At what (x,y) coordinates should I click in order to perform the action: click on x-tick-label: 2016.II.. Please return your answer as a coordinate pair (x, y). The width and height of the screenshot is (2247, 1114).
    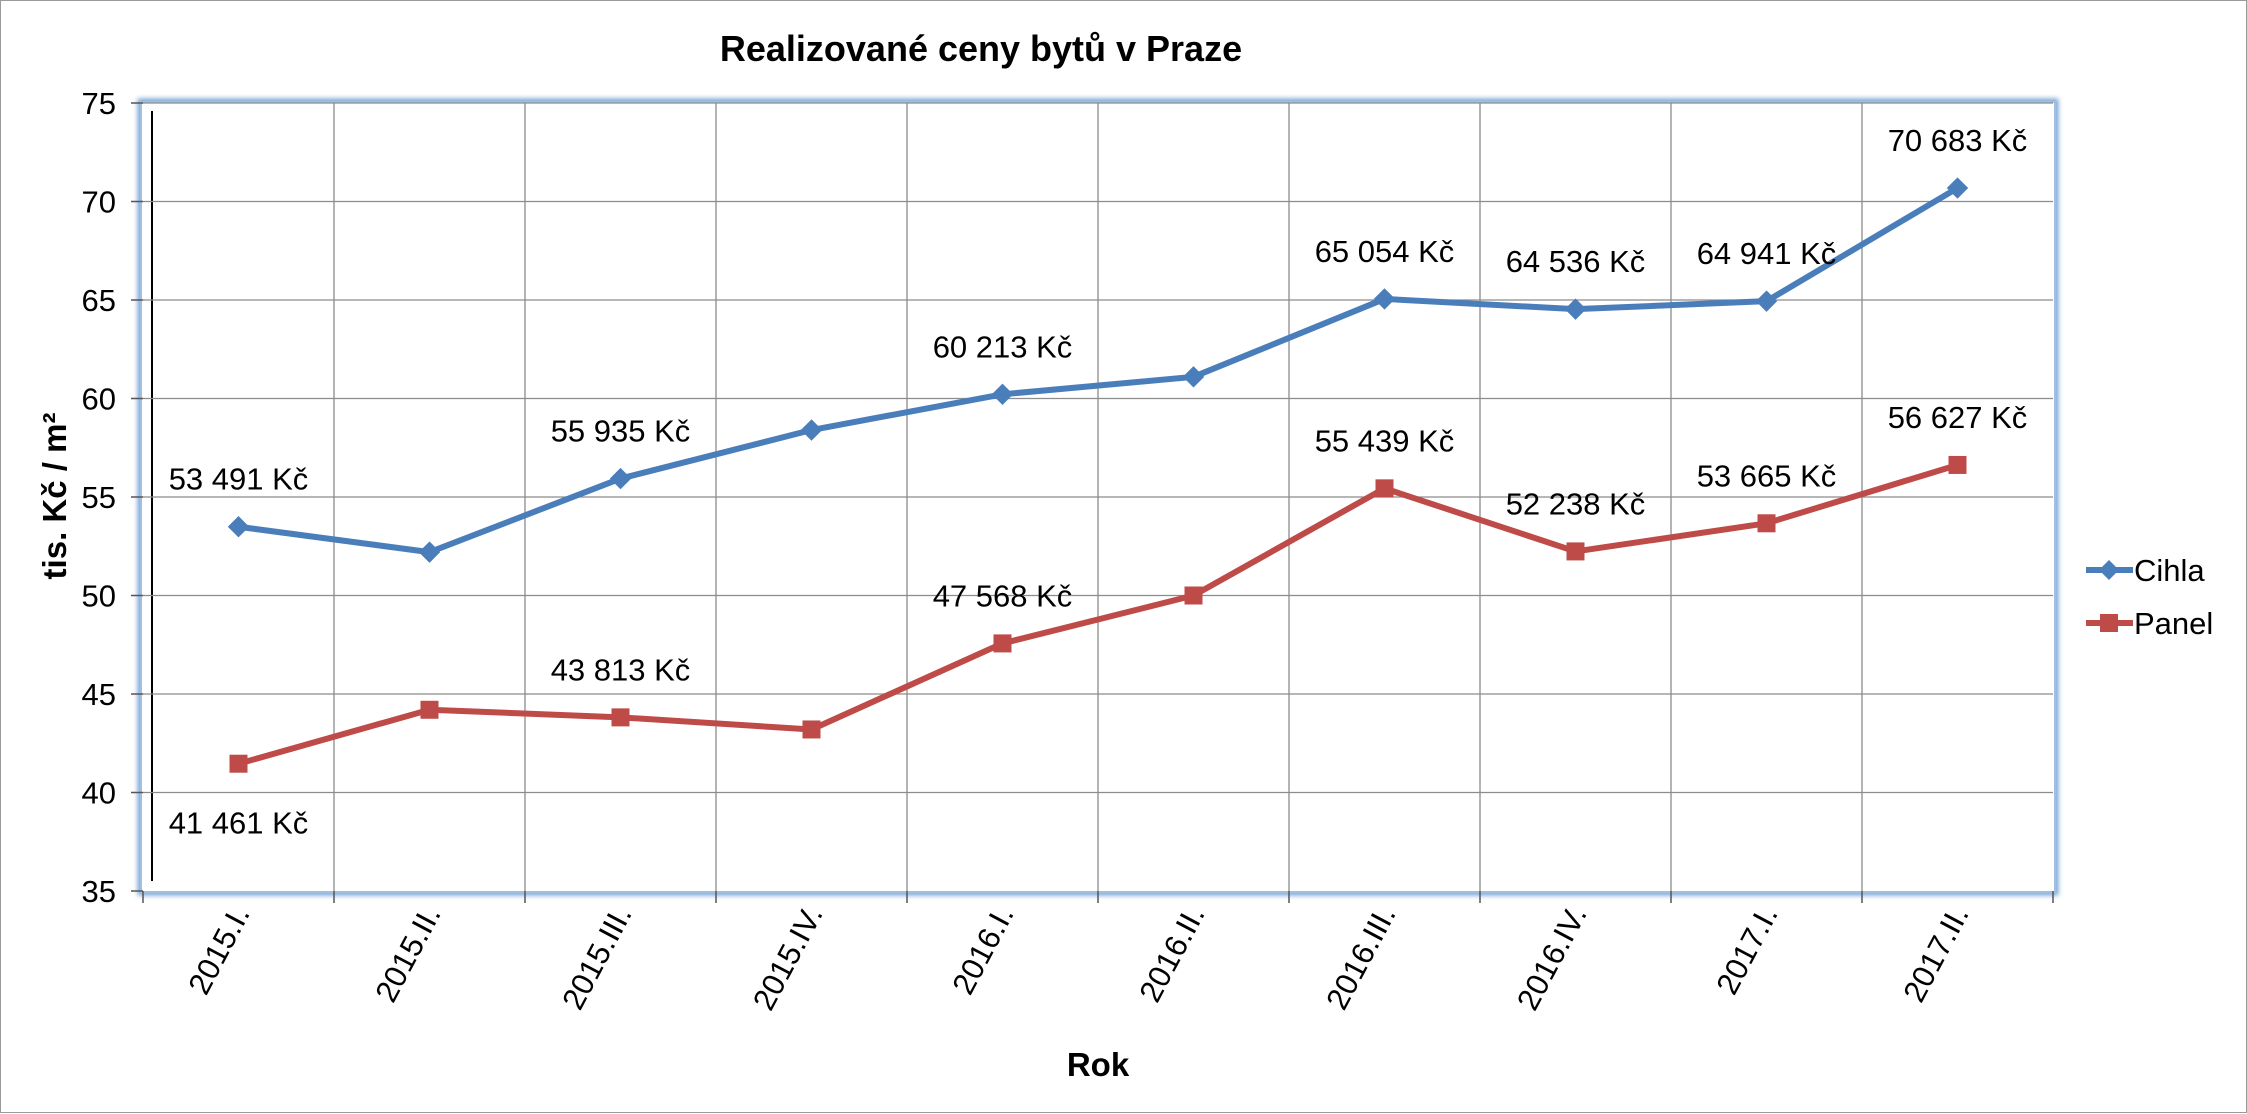
    Looking at the image, I should click on (1171, 954).